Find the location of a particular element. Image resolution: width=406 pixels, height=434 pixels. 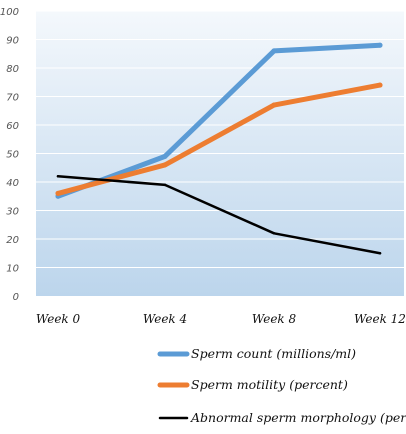

y-tick-label: 80 is located at coordinates (12, 69).